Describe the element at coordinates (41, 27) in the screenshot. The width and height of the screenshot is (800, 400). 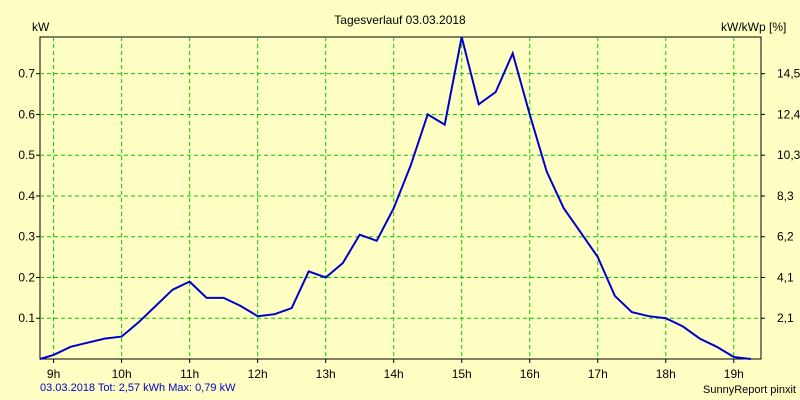
I see `y-axis-left-unit: kW` at that location.